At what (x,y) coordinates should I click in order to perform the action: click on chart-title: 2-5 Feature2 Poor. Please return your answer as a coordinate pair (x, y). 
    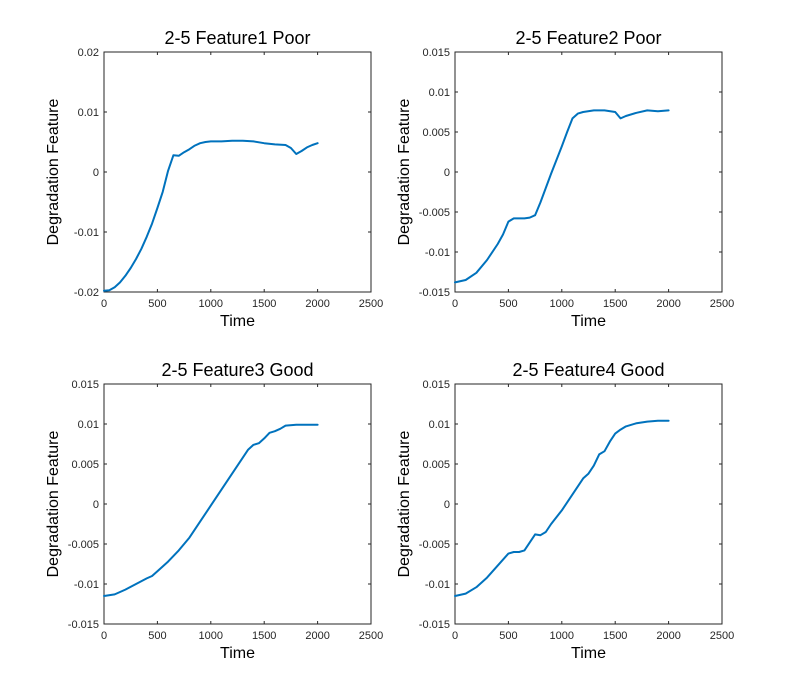
    Looking at the image, I should click on (588, 38).